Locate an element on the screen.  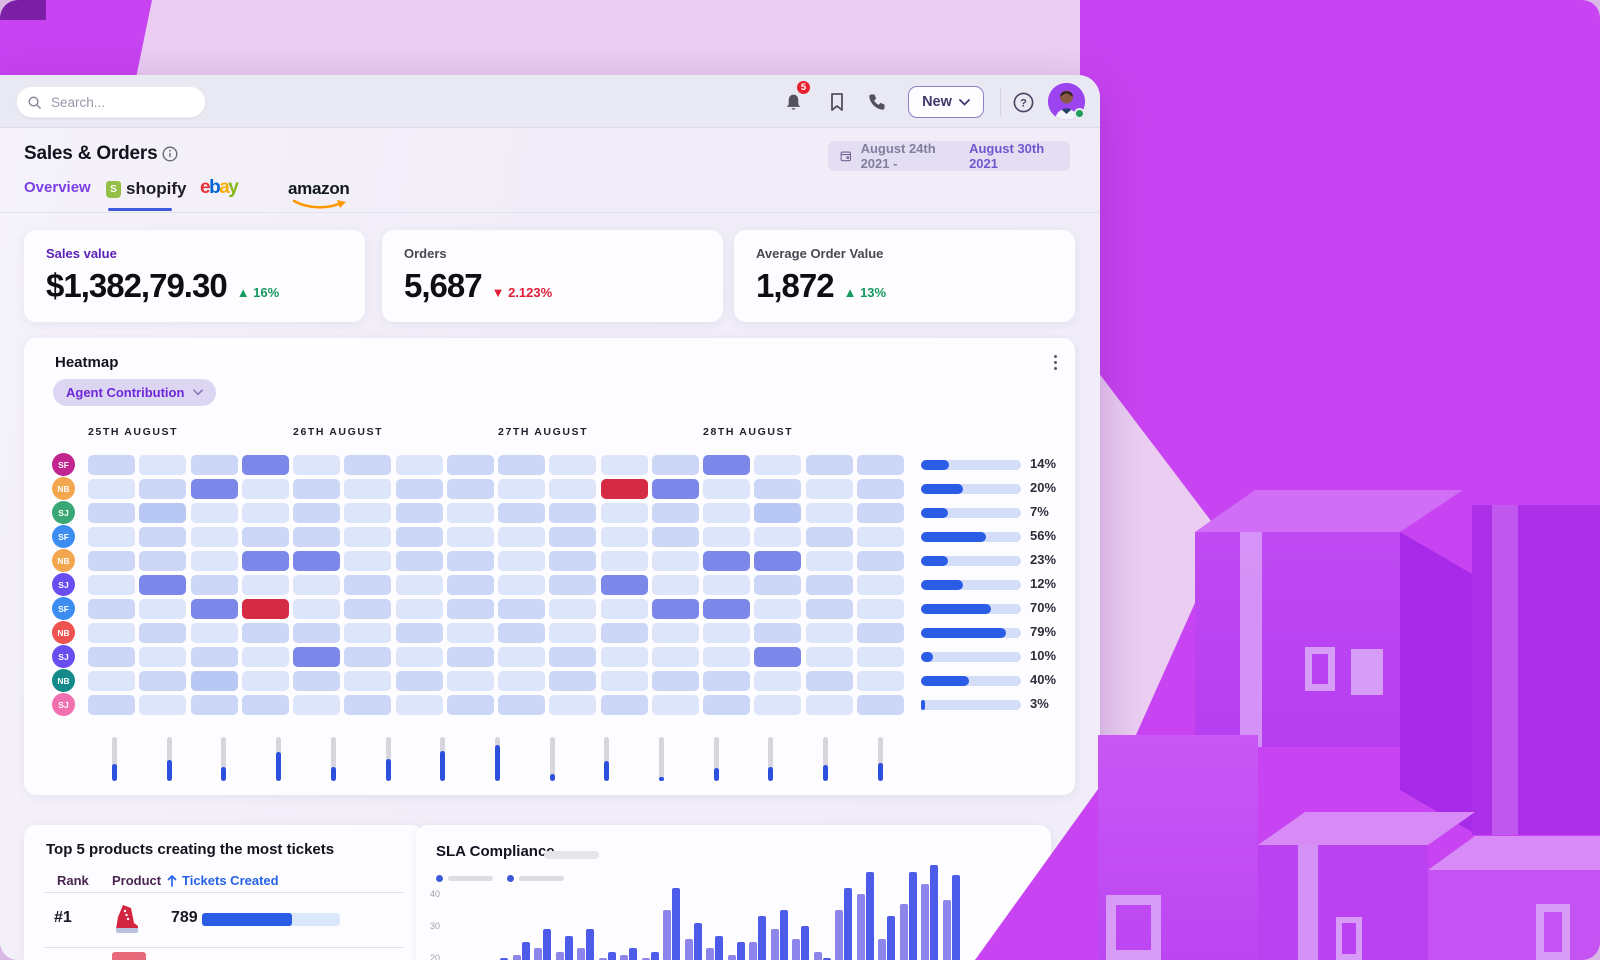
stat-value-row: 5,687 ▼ 2.123% is located at coordinates (552, 286).